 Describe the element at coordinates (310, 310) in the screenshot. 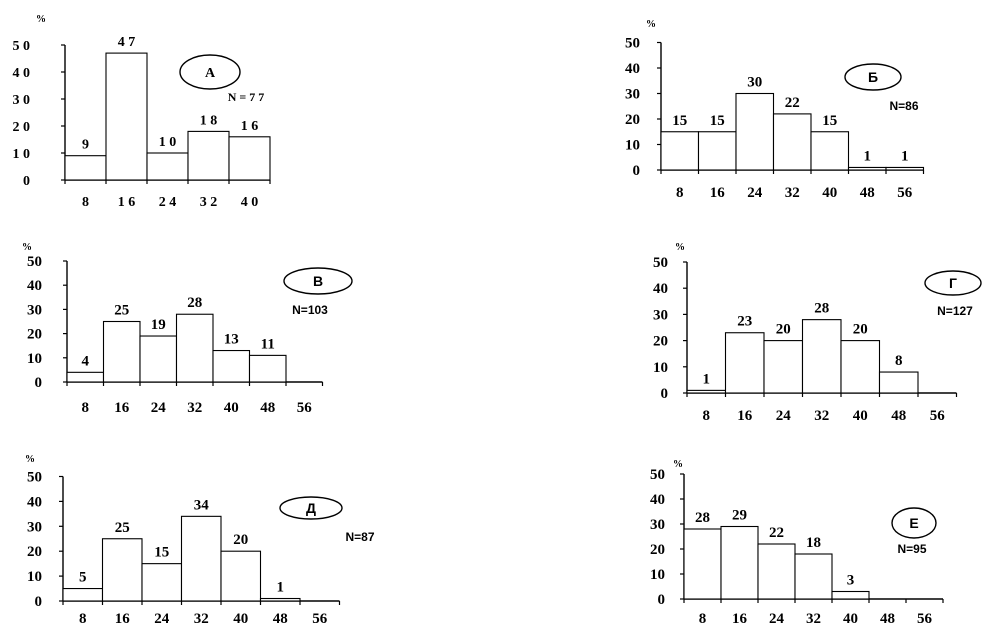

I see `sample-size-label: N=103` at that location.